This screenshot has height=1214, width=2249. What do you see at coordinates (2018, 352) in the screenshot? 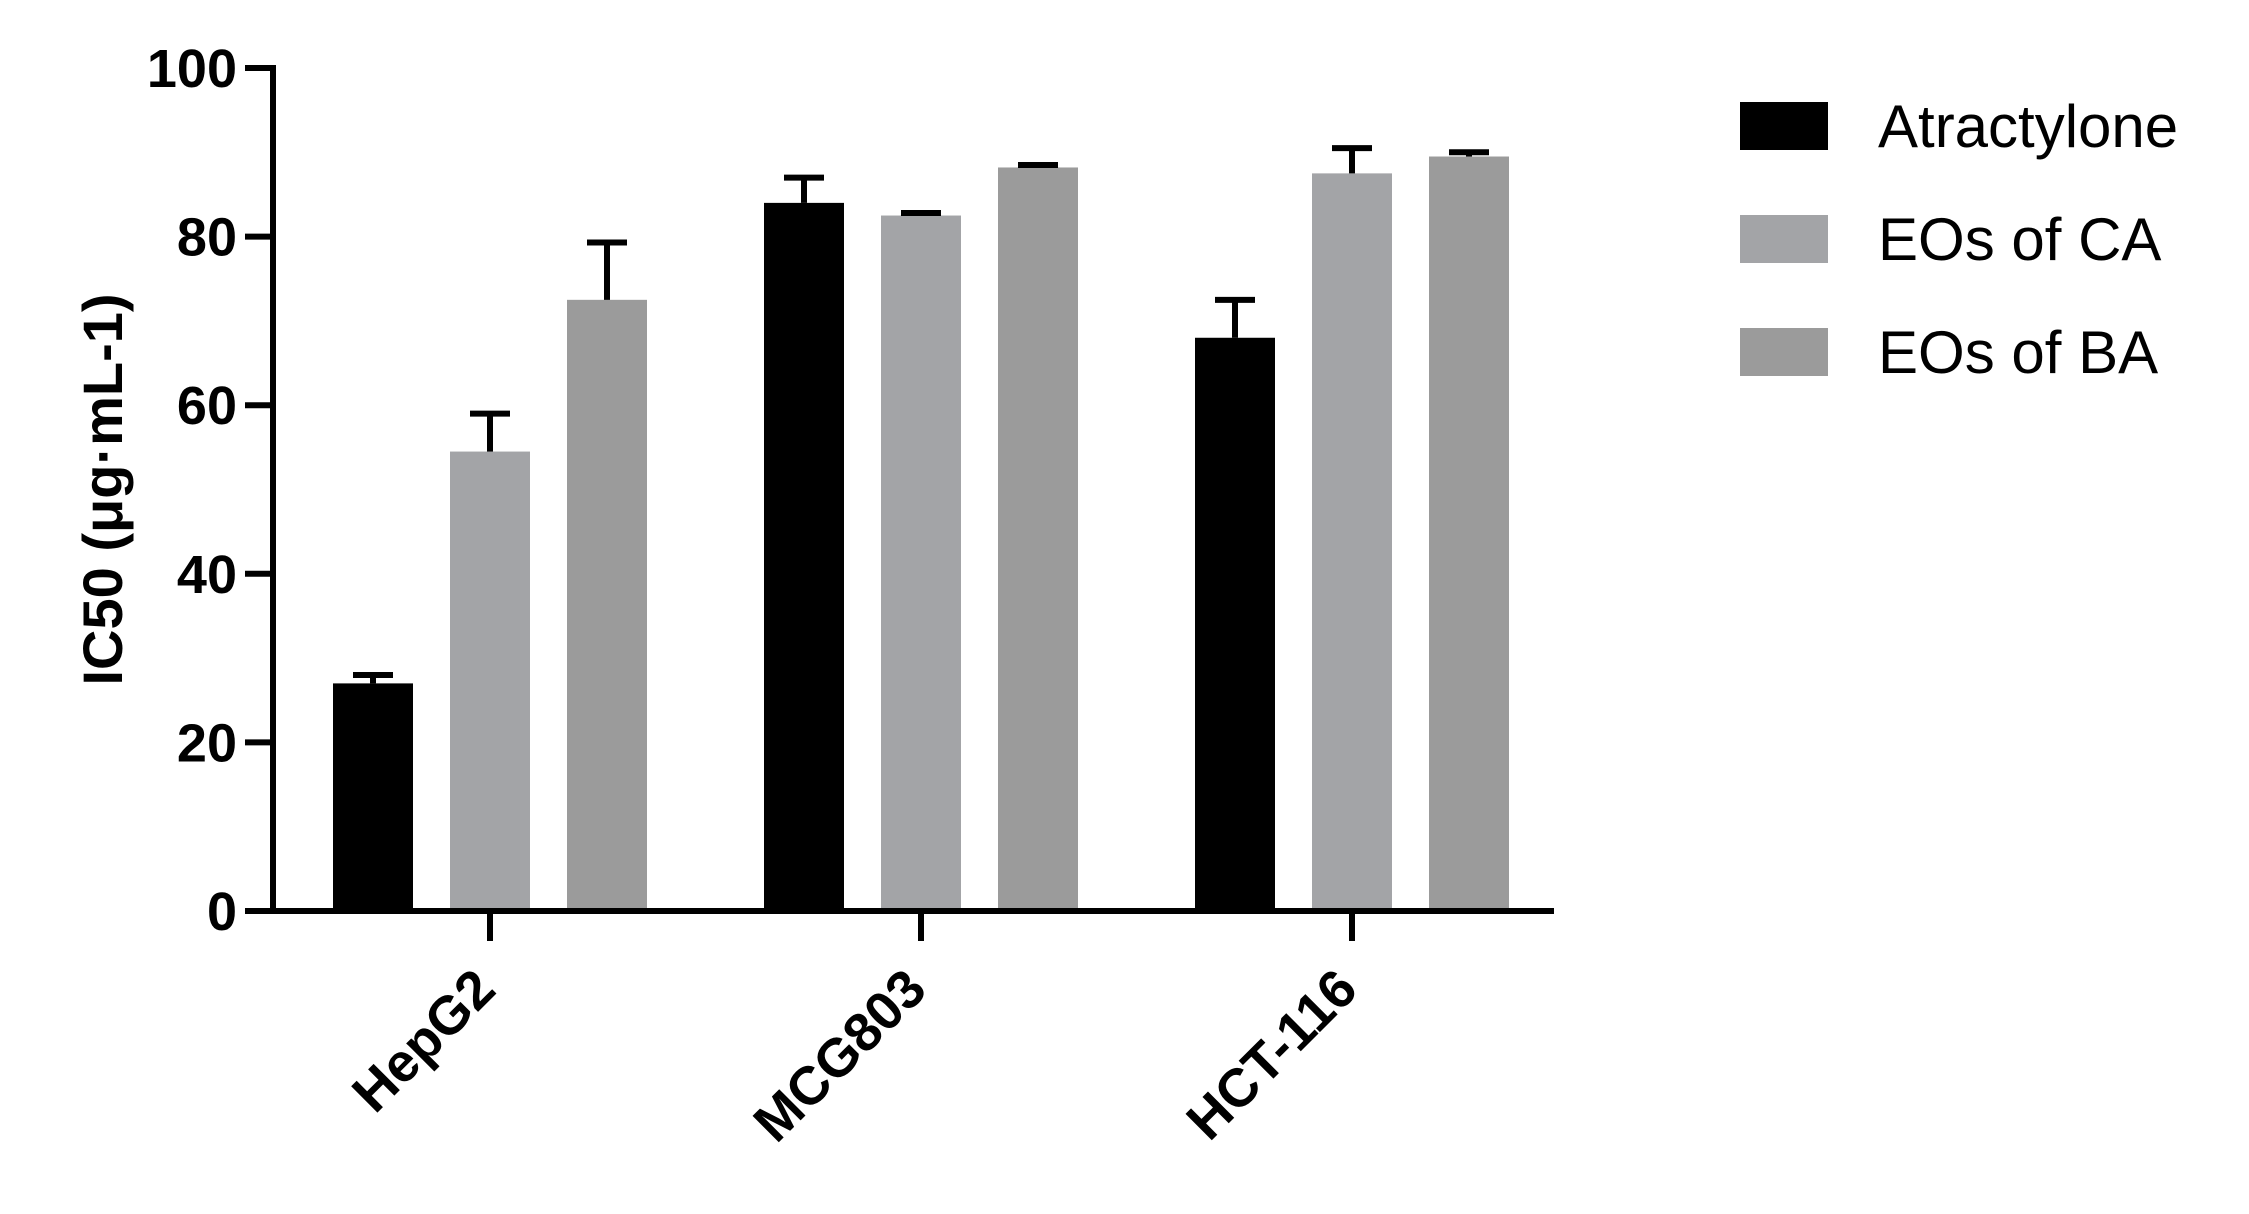
I see `legend-label: EOs of BA` at bounding box center [2018, 352].